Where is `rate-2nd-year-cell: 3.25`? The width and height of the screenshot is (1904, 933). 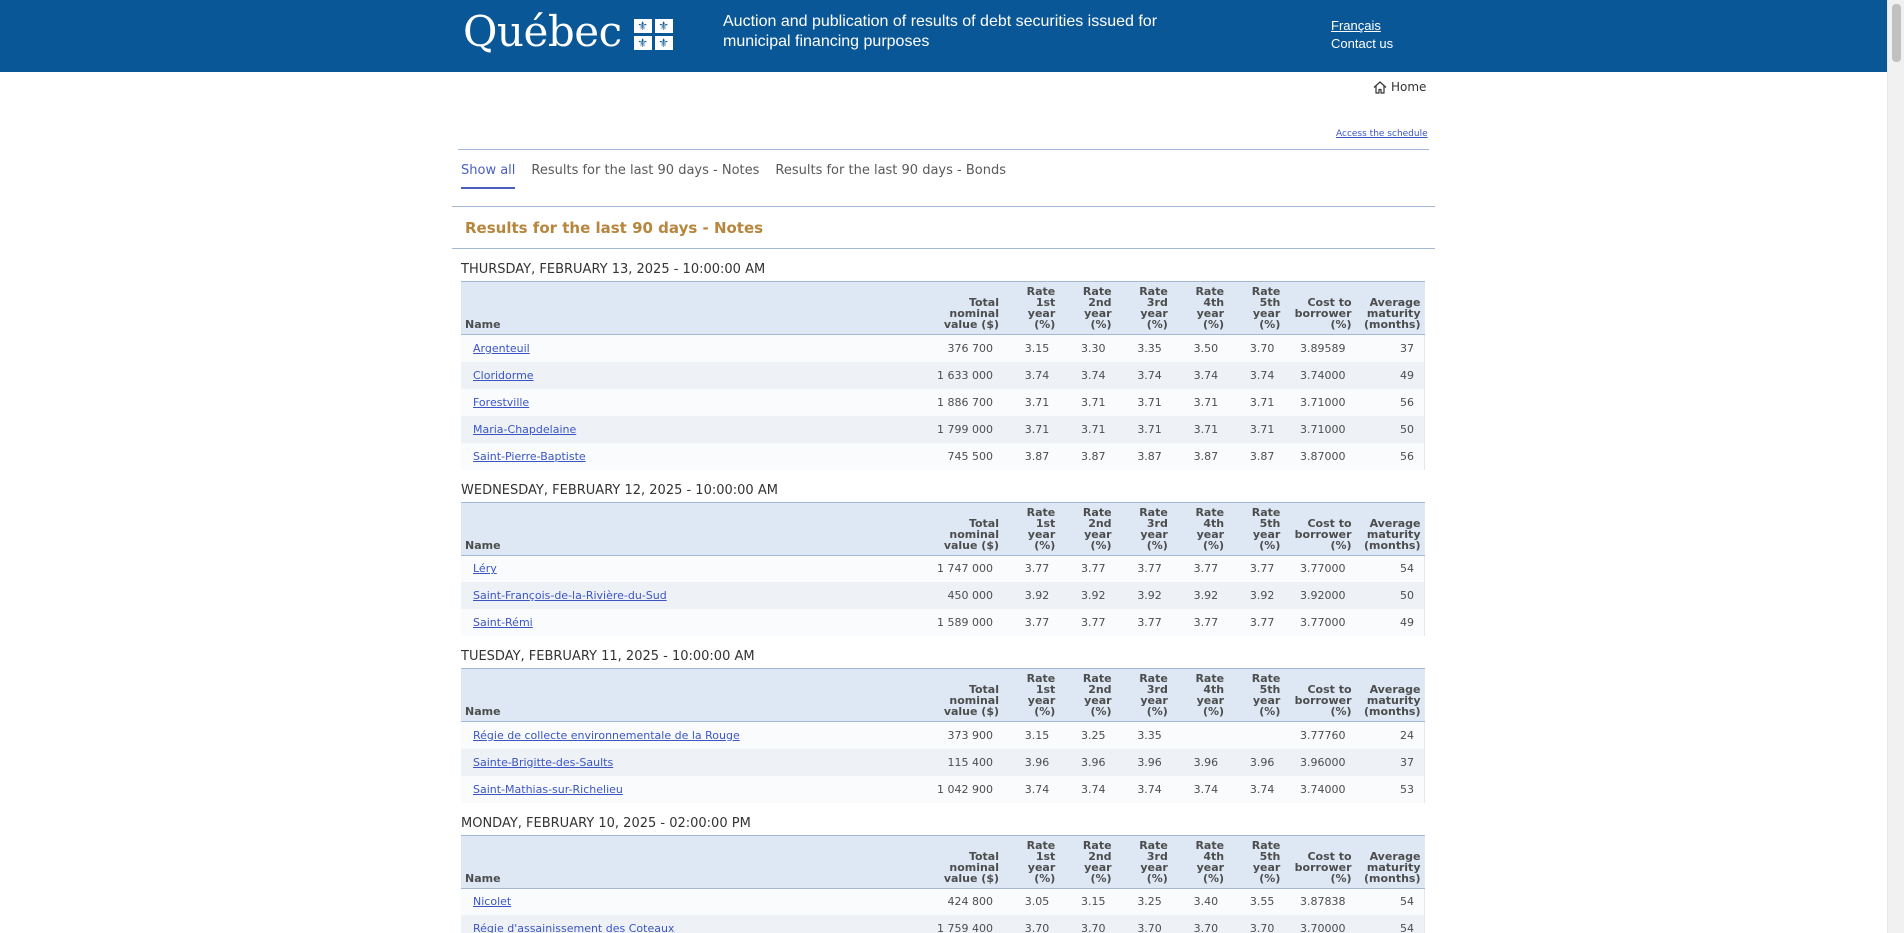 rate-2nd-year-cell: 3.25 is located at coordinates (1087, 735).